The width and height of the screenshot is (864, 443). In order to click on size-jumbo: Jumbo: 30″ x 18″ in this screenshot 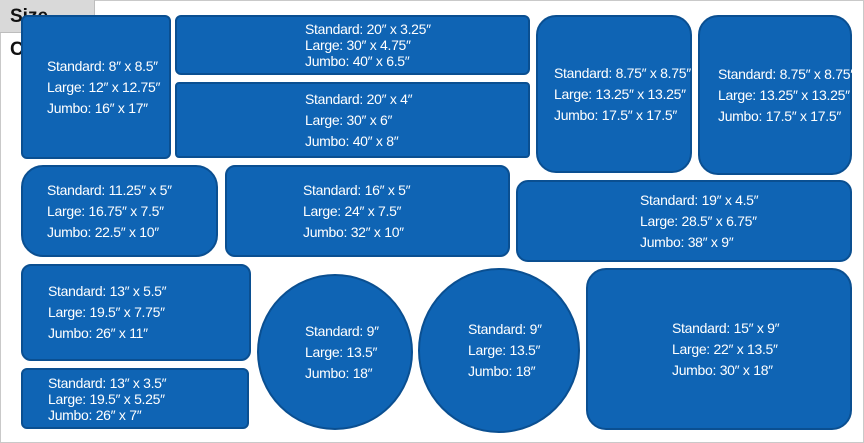, I will do `click(722, 369)`.